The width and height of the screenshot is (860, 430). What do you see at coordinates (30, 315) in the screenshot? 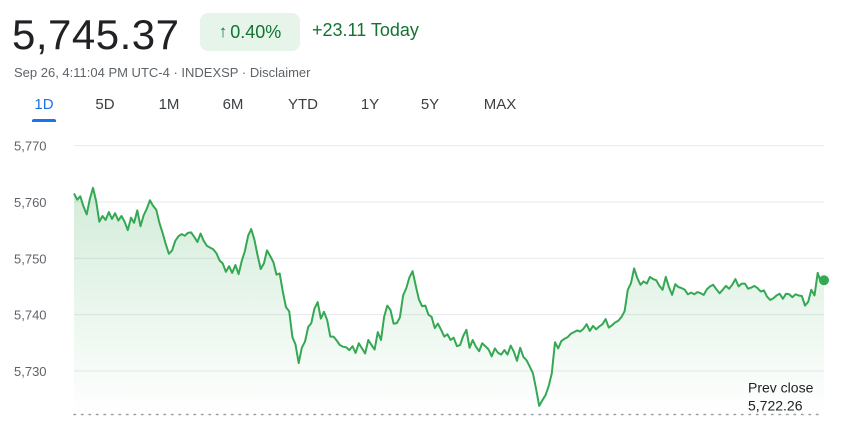
I see `y-tick-label: 5,740` at bounding box center [30, 315].